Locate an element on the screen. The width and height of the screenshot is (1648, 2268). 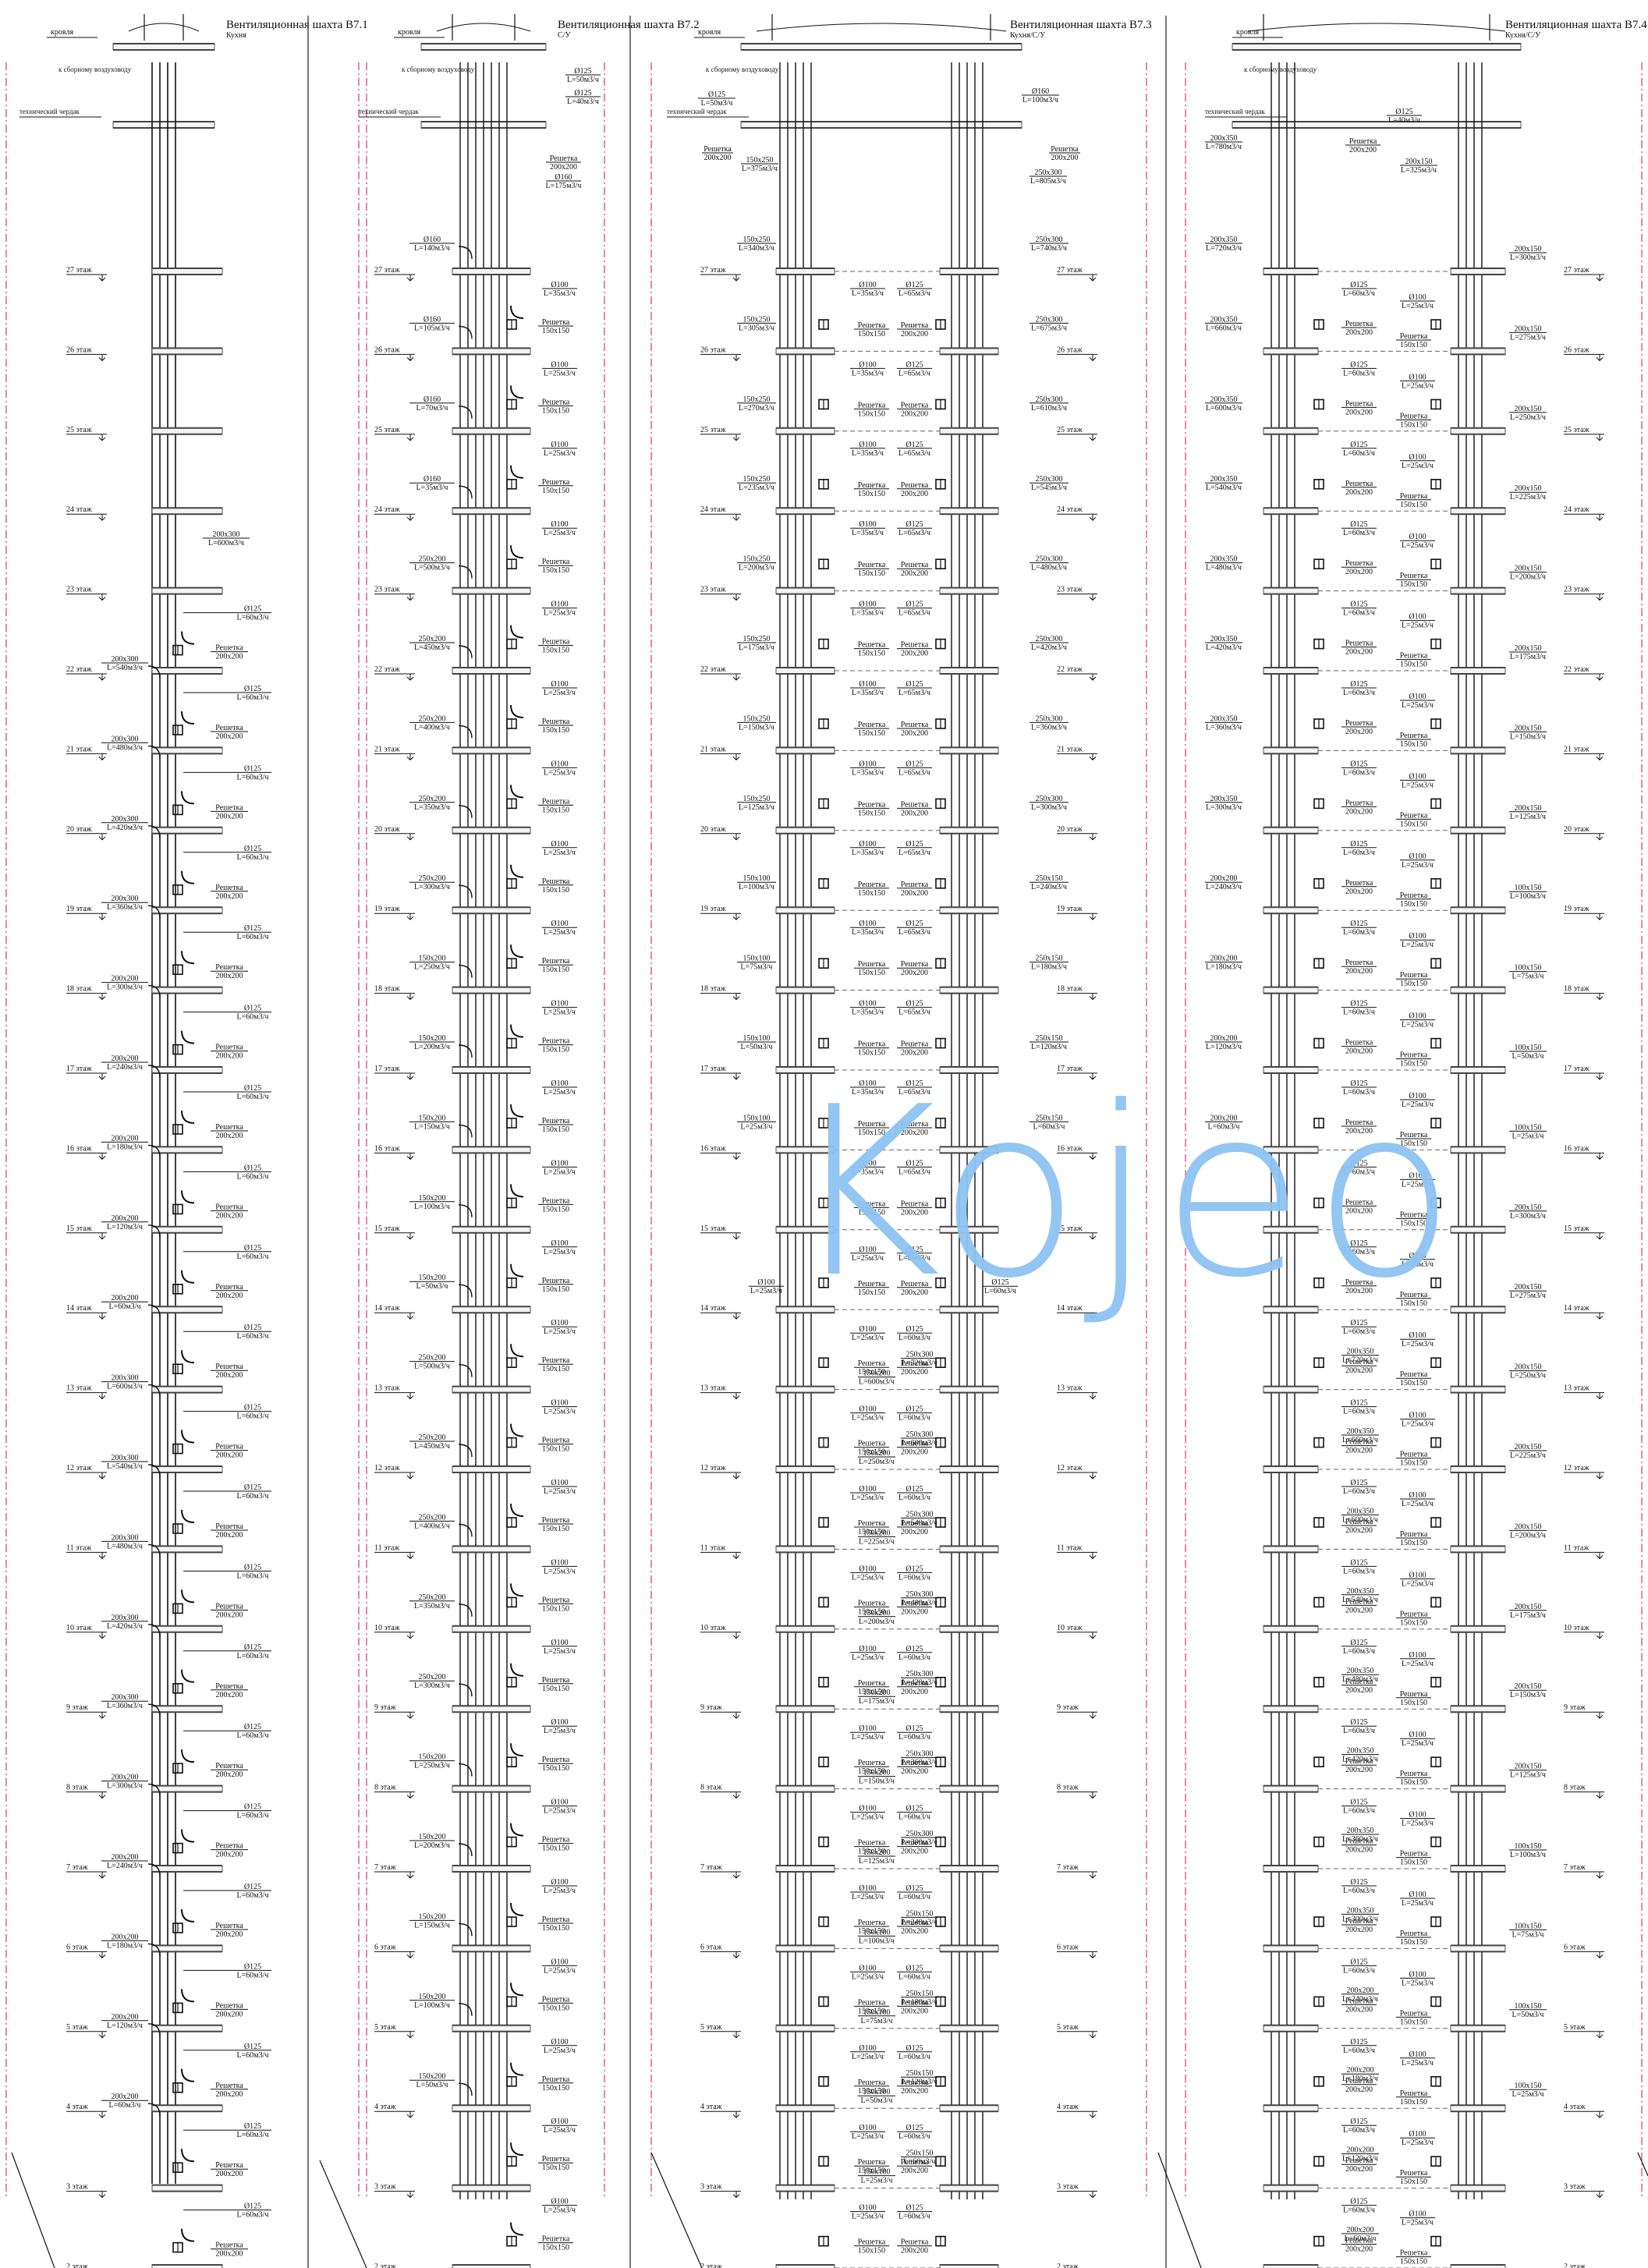
duct-size: 250x150 is located at coordinates (1049, 959).